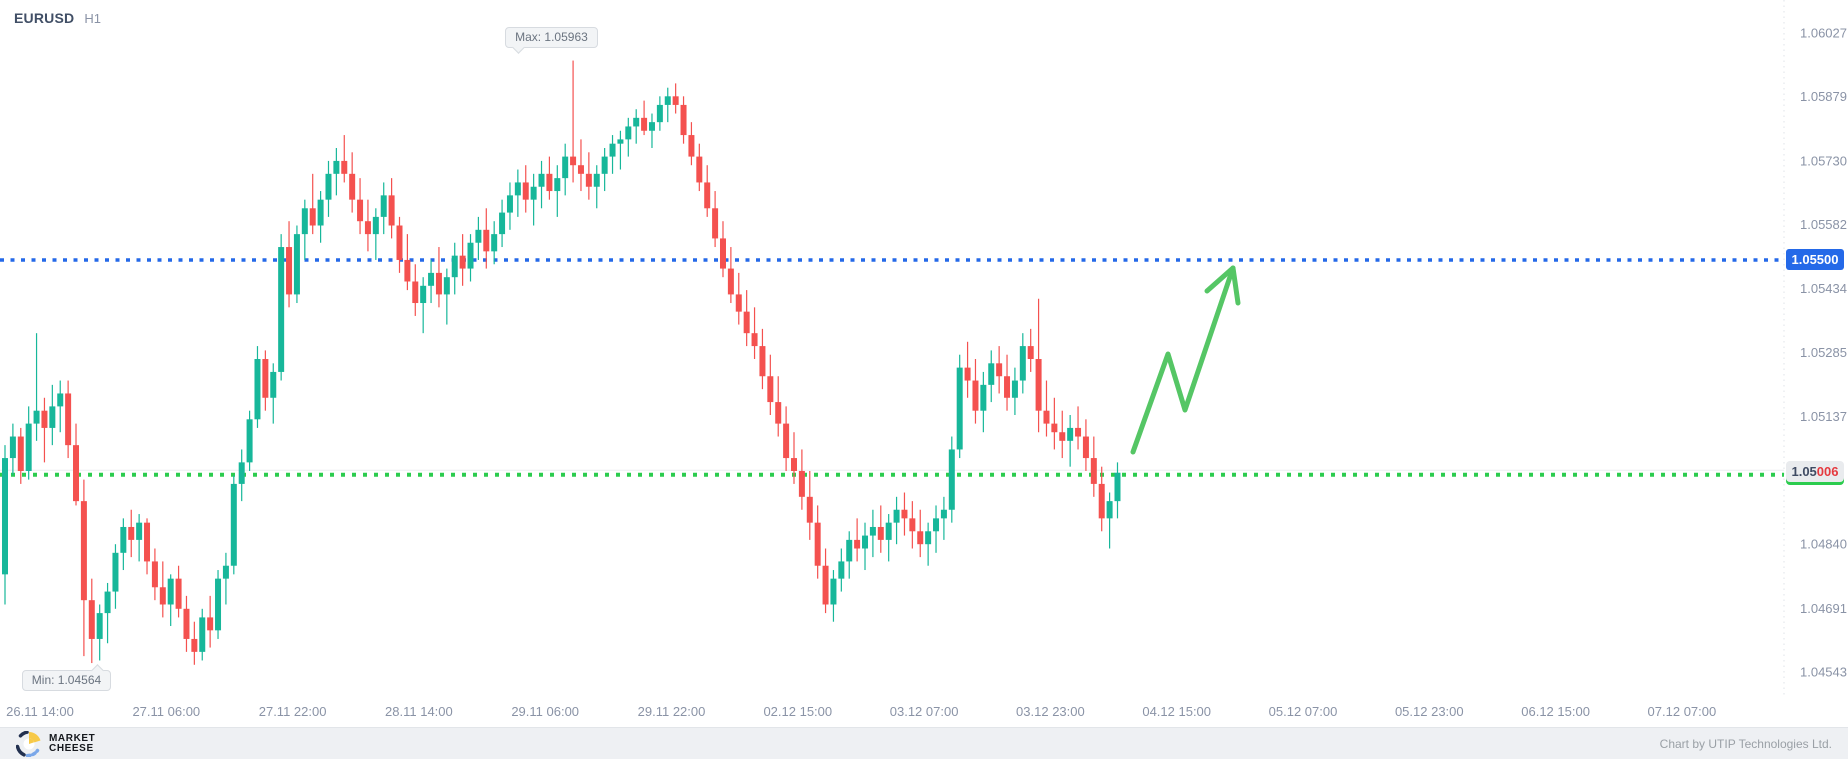  What do you see at coordinates (1823, 33) in the screenshot?
I see `y-axis-tick-label: 1.06027` at bounding box center [1823, 33].